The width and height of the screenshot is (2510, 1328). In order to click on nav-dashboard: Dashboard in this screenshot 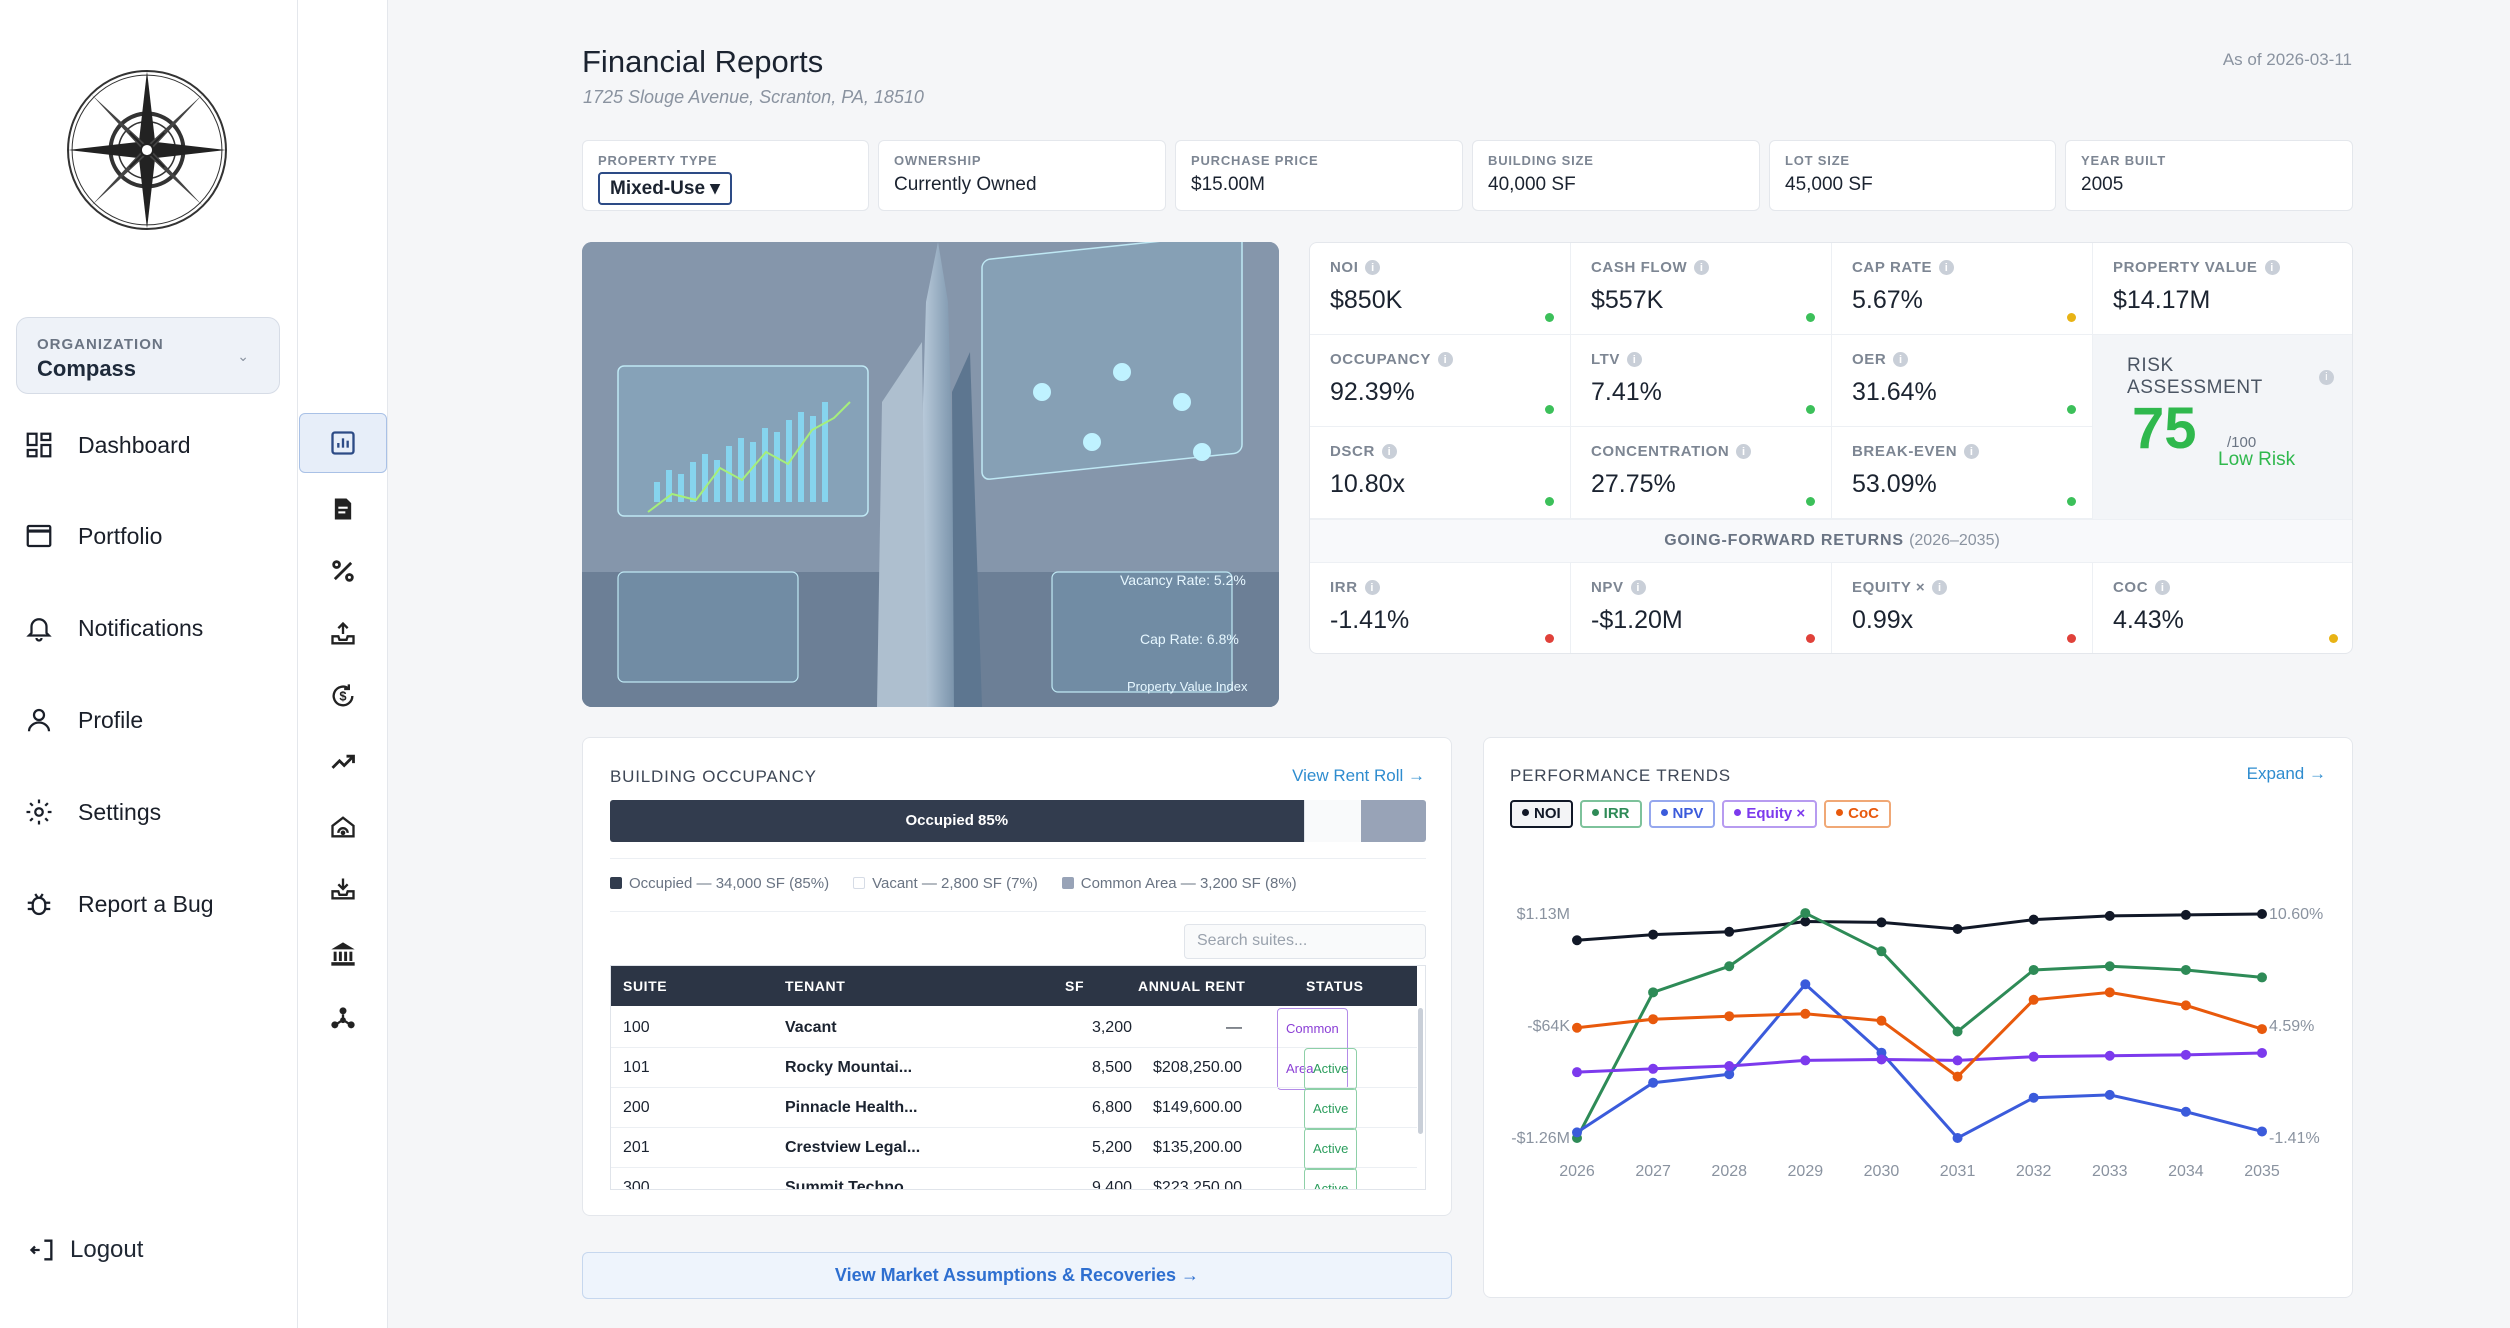, I will do `click(107, 445)`.